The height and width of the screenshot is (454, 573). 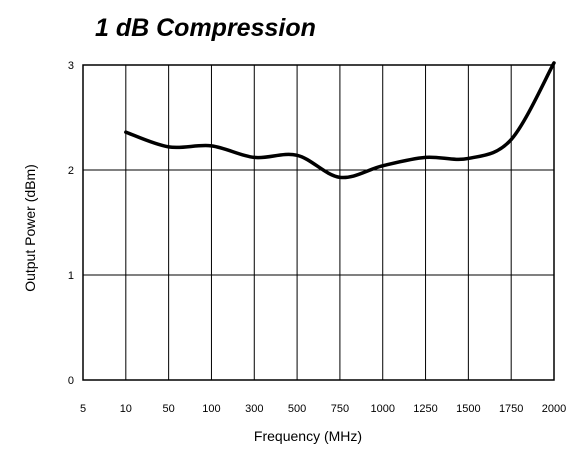 What do you see at coordinates (382, 409) in the screenshot?
I see `x-tick-label: 1000` at bounding box center [382, 409].